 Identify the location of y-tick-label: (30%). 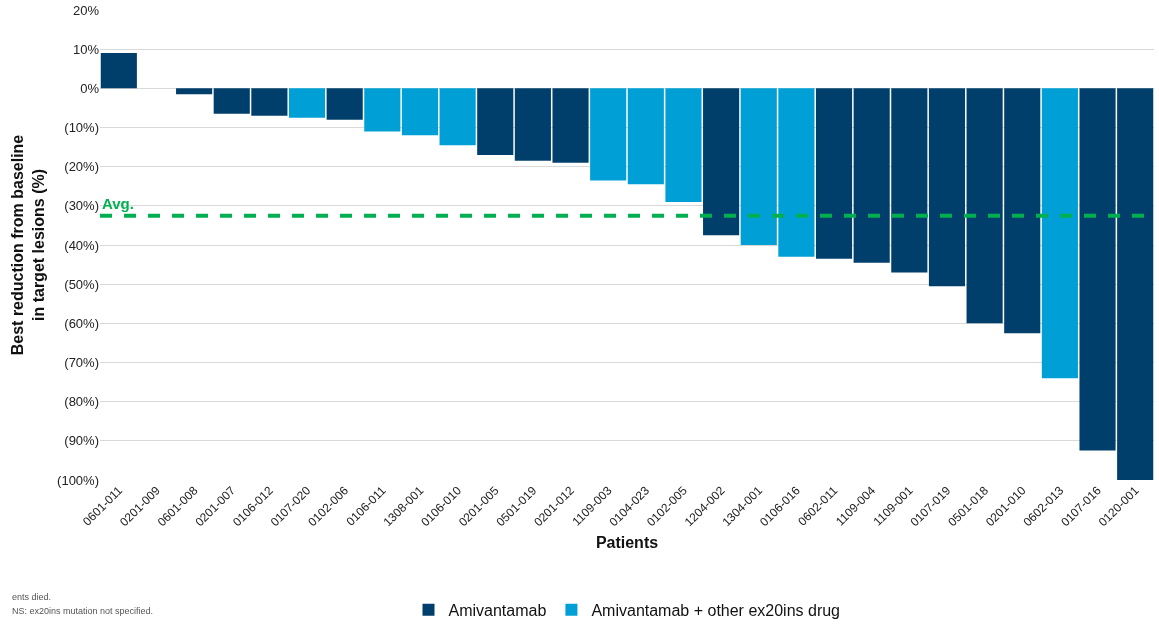
(81, 206).